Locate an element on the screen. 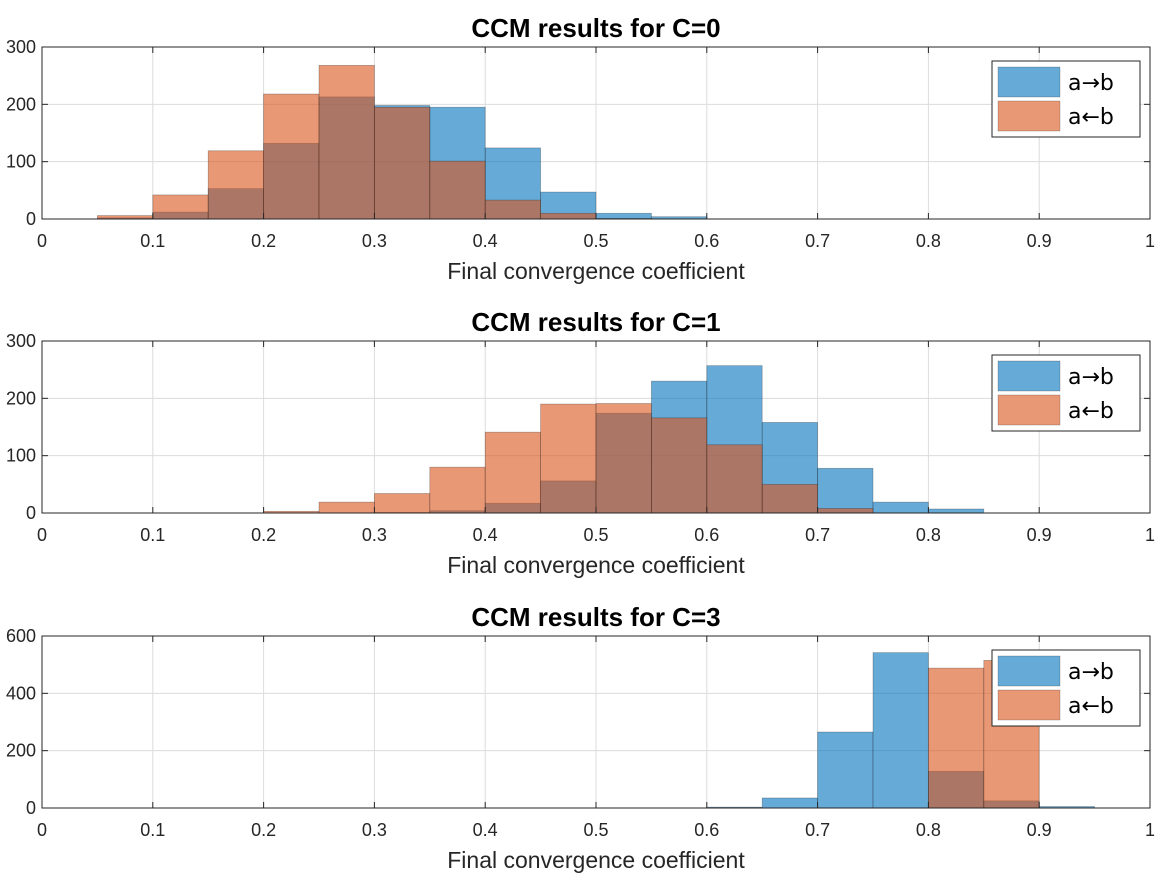 This screenshot has height=875, width=1167. chart-title: CCM results for C=1 is located at coordinates (595, 322).